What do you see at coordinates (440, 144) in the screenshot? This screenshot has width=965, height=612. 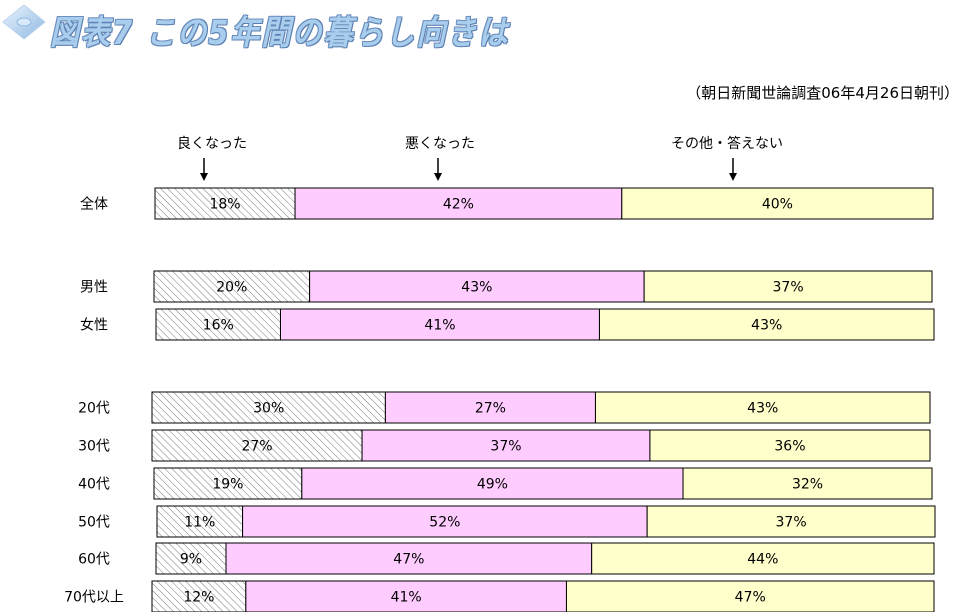 I see `legend-label-1: 悪くなった` at bounding box center [440, 144].